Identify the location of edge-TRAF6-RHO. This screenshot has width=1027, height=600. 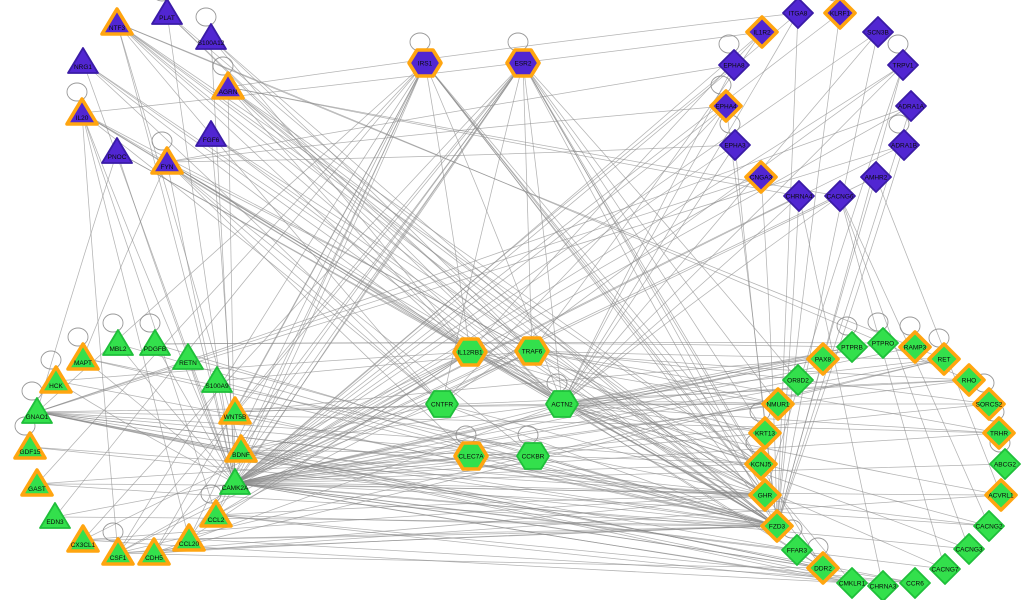
(750, 365).